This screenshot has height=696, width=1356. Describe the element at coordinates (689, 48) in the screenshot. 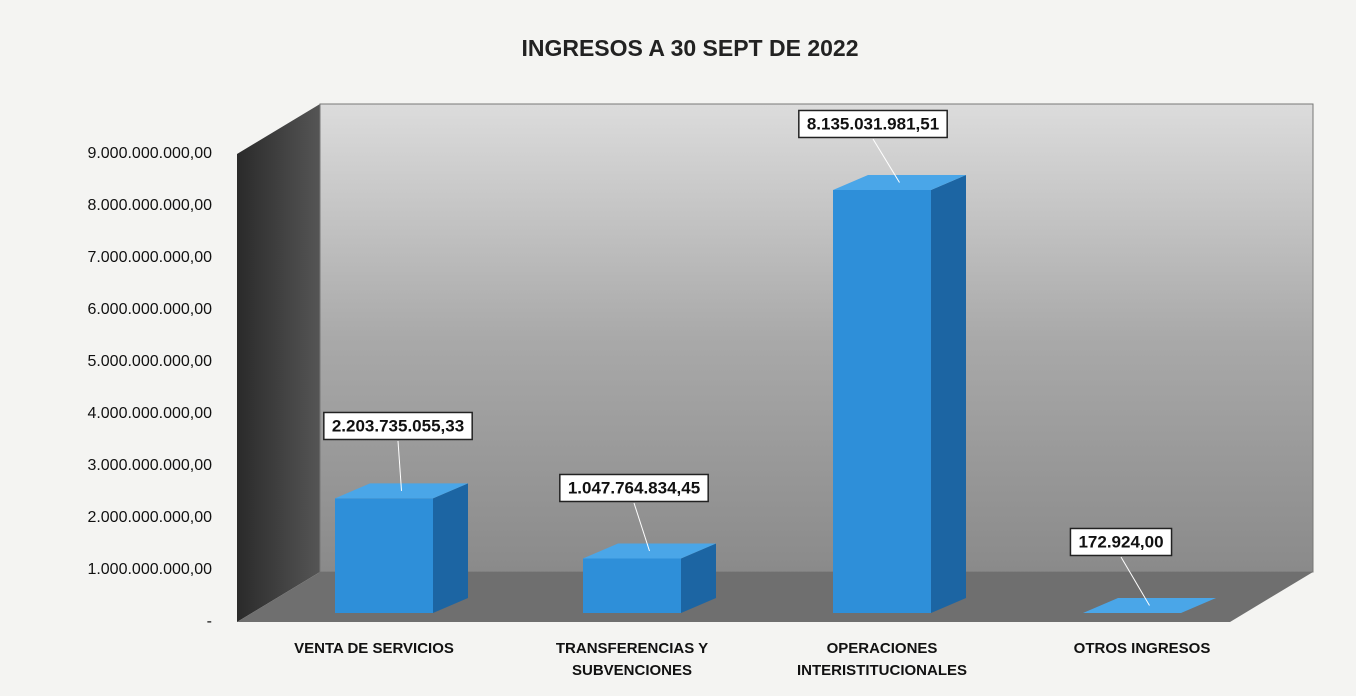

I see `chart-title: INGRESOS A 30 SEPT DE 2022` at that location.